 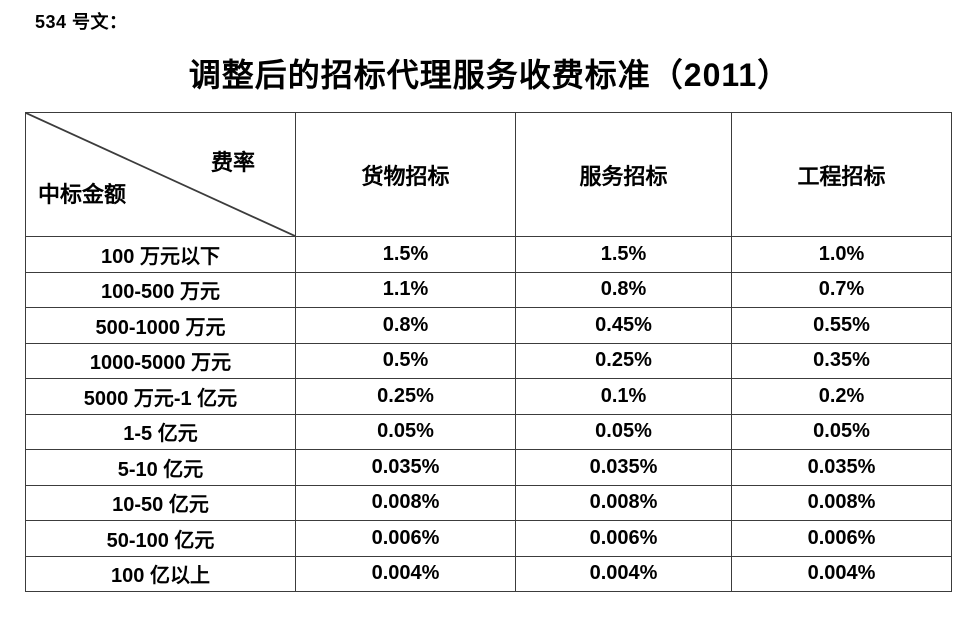 I want to click on row-label: 100 万元以下, so click(x=160, y=254).